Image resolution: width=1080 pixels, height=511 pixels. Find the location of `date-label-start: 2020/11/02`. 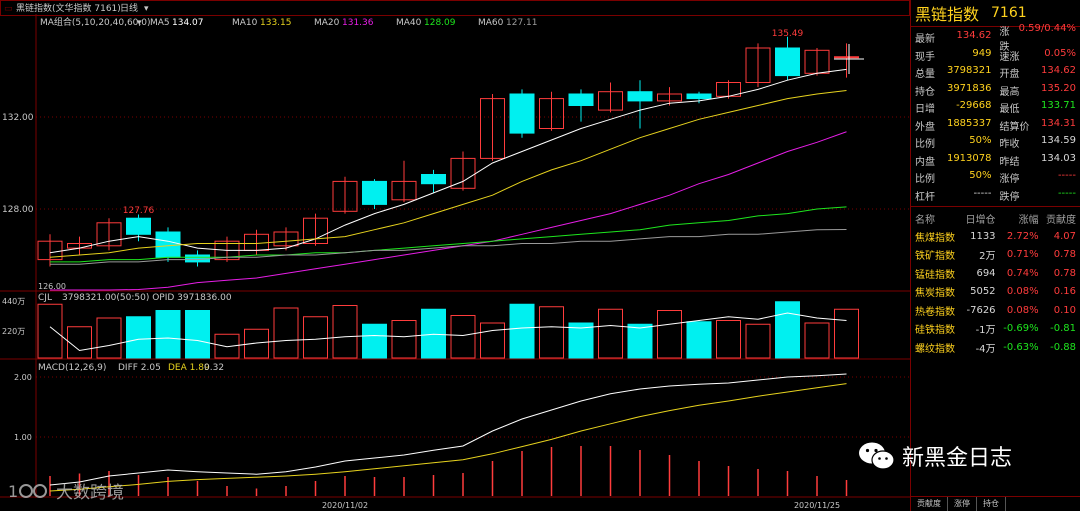

date-label-start: 2020/11/02 is located at coordinates (345, 505).